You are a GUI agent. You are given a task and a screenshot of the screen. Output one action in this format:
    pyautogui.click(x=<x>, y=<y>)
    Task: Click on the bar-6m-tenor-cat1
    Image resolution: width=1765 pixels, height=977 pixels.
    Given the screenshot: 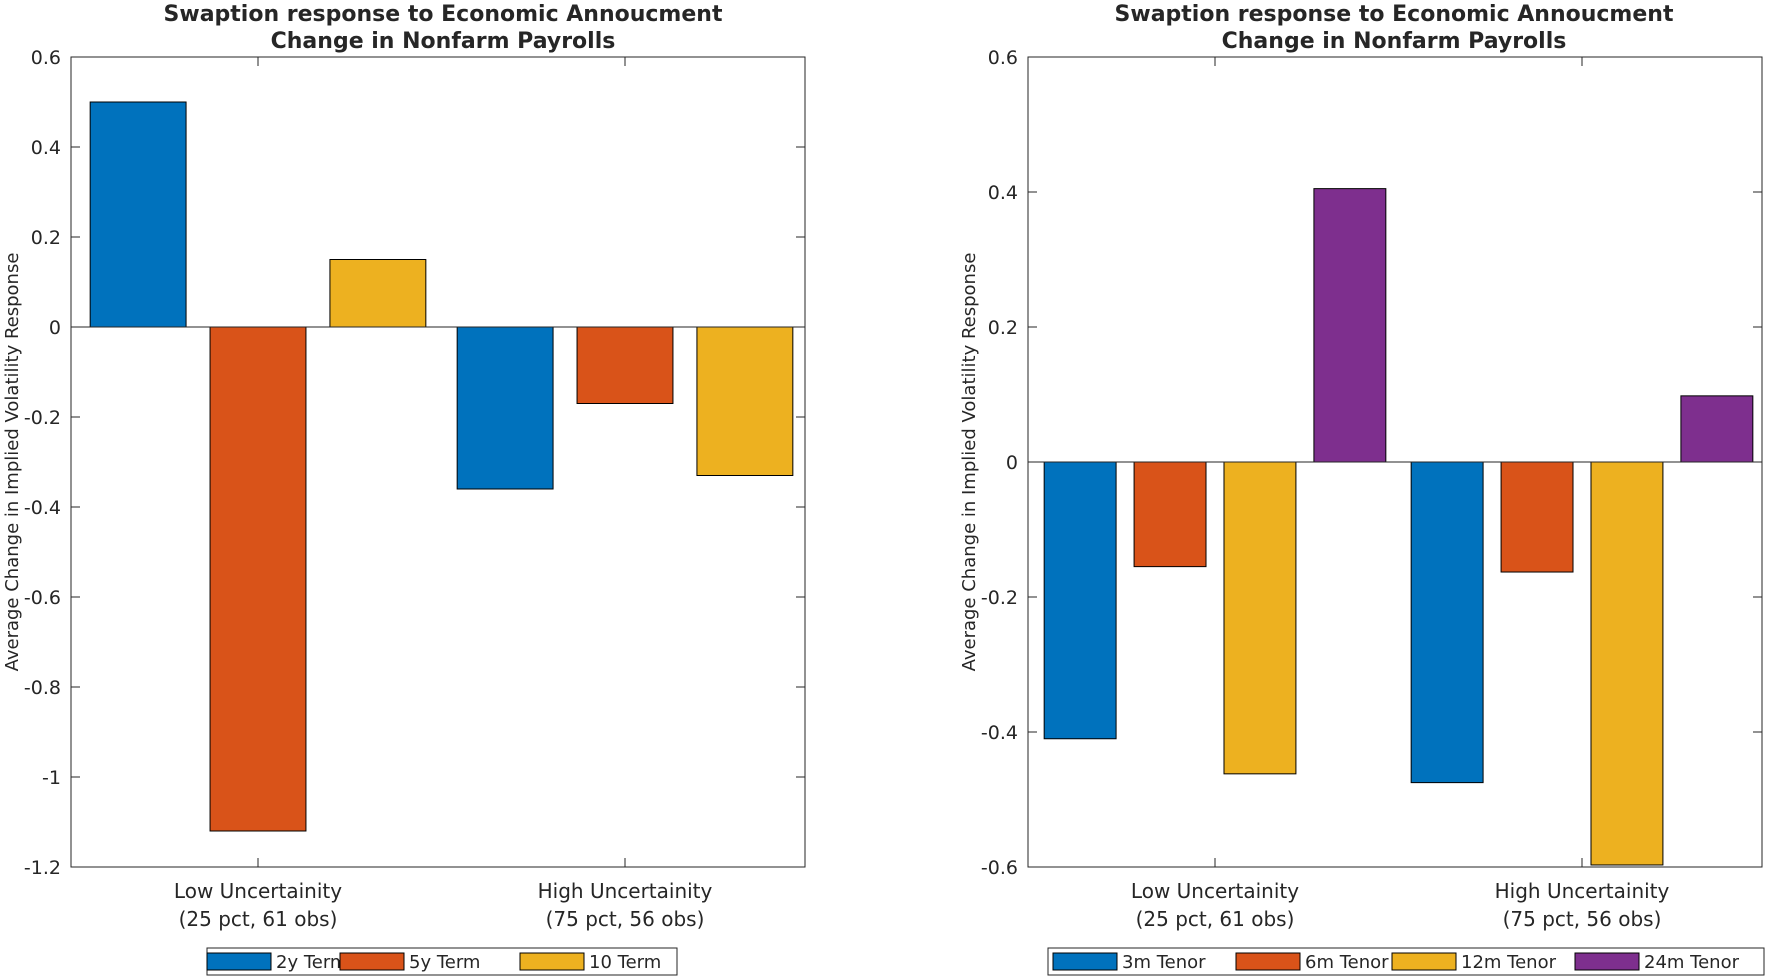 What is the action you would take?
    pyautogui.click(x=1170, y=514)
    